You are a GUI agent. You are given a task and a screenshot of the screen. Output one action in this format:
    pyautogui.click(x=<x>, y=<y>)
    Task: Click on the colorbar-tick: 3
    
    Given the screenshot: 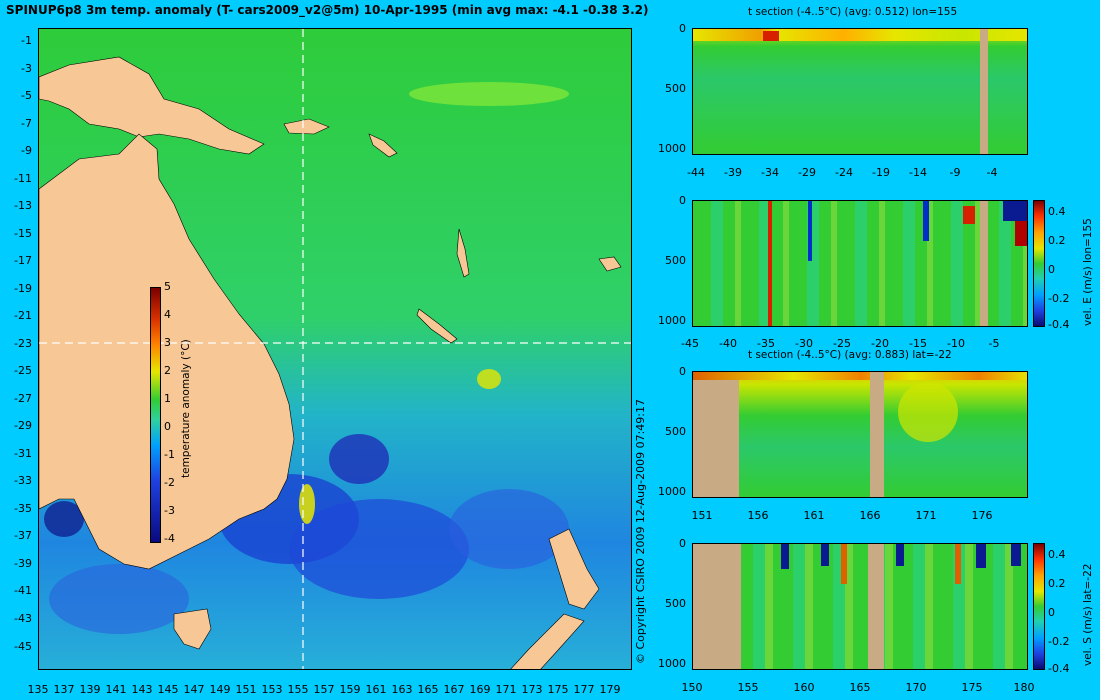 What is the action you would take?
    pyautogui.click(x=167, y=342)
    